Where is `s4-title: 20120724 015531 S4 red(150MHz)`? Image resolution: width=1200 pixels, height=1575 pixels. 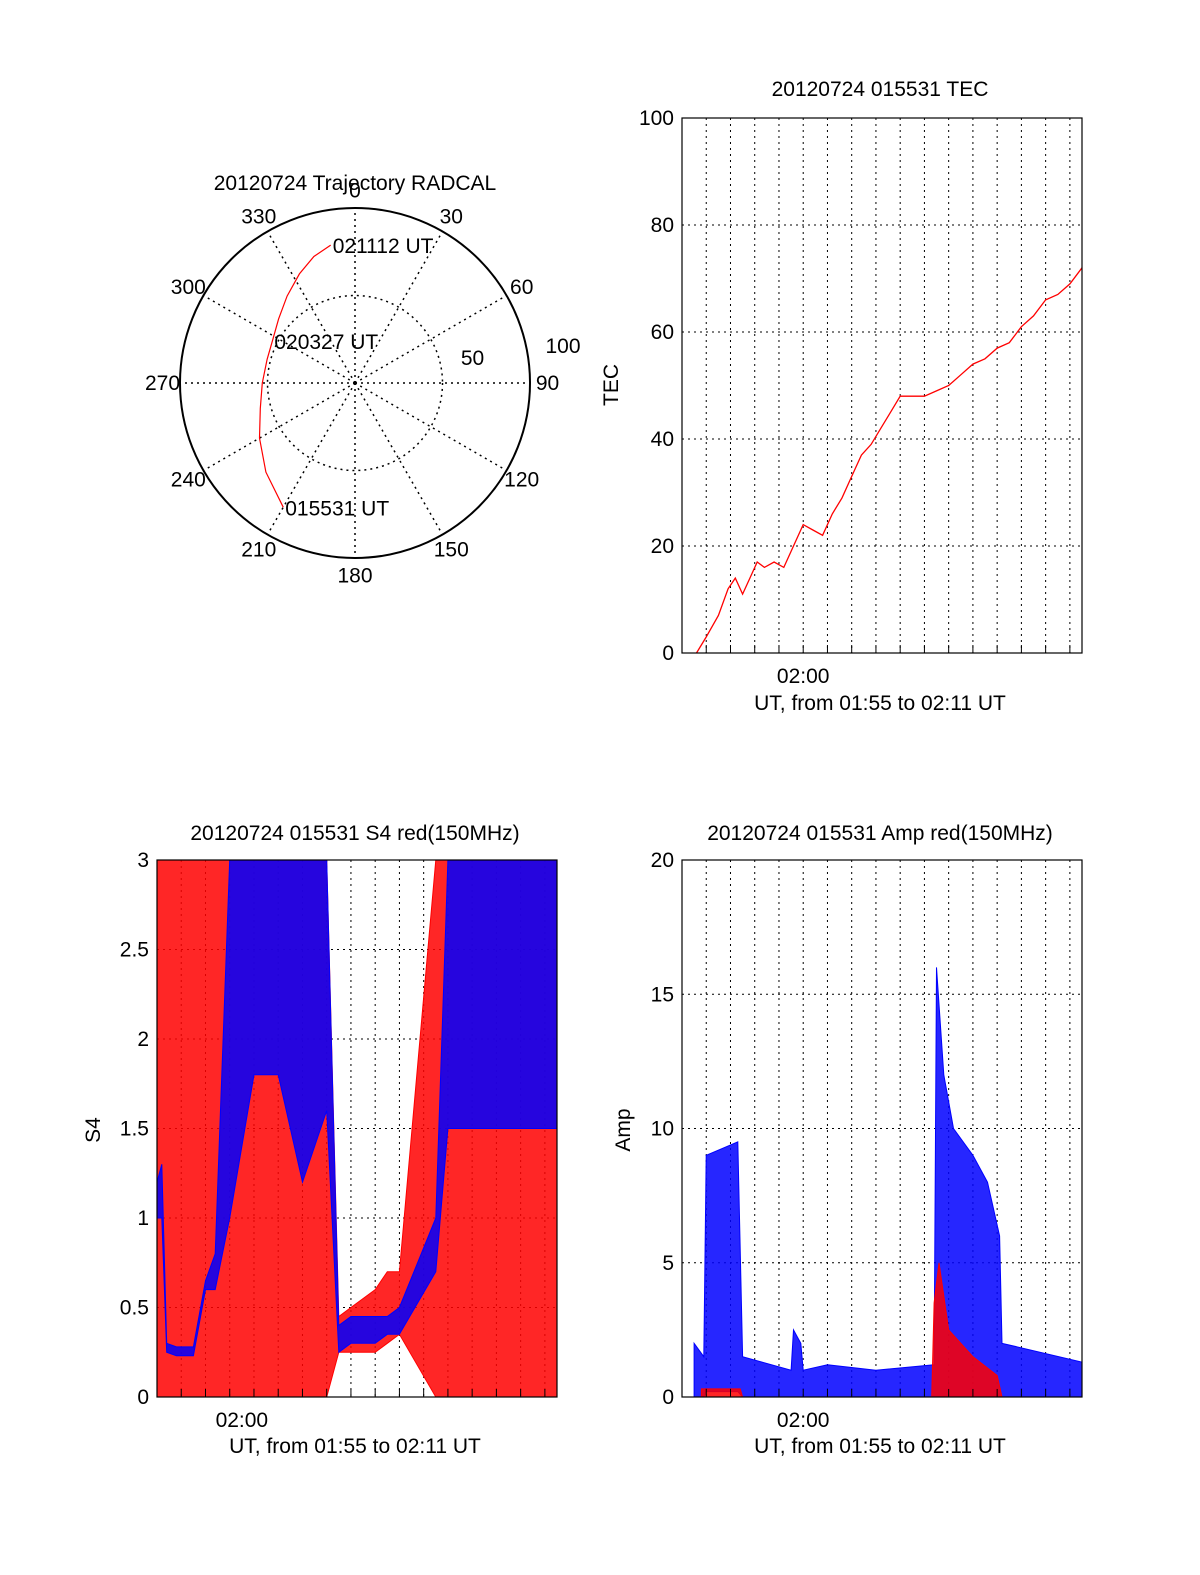
s4-title: 20120724 015531 S4 red(150MHz) is located at coordinates (354, 833).